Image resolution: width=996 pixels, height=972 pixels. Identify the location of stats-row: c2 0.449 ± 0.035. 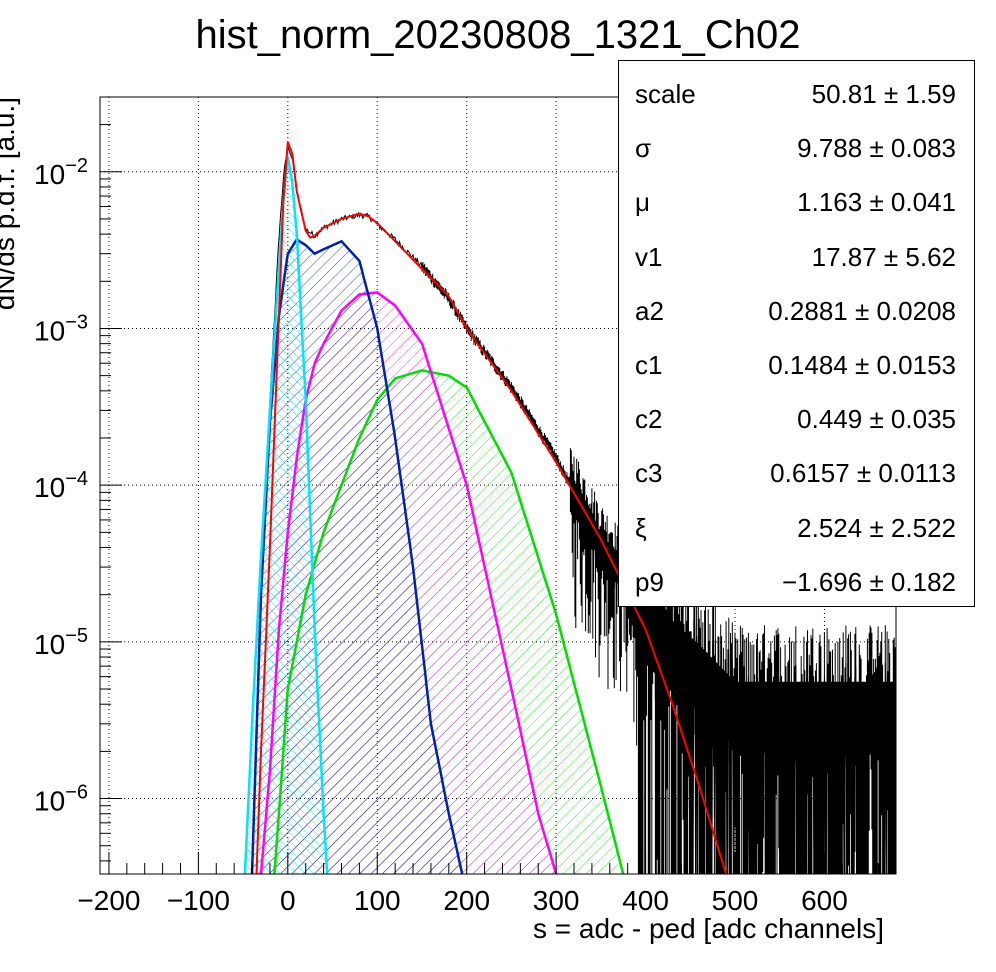
(796, 417).